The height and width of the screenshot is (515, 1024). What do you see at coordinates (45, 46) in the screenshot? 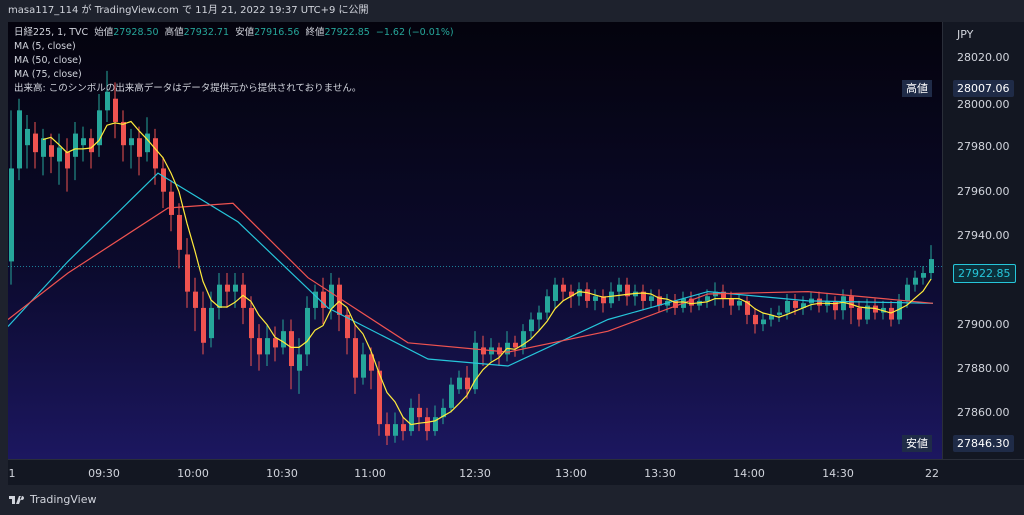
I see `ma5-label: MA (5, close)` at bounding box center [45, 46].